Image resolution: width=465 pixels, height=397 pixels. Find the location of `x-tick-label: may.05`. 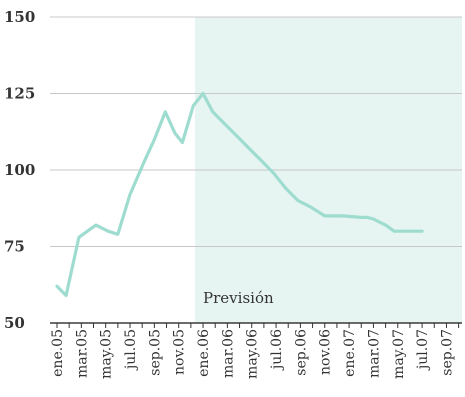

x-tick-label: may.05 is located at coordinates (107, 354).